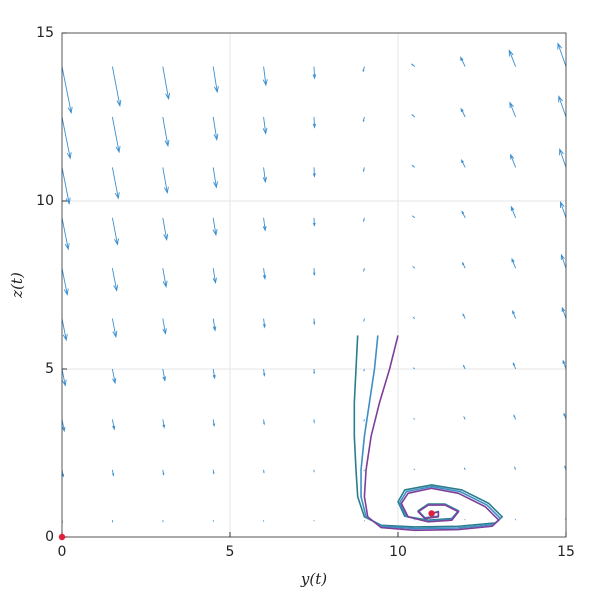 Image resolution: width=598 pixels, height=598 pixels. I want to click on y-tick-label: 5, so click(49, 369).